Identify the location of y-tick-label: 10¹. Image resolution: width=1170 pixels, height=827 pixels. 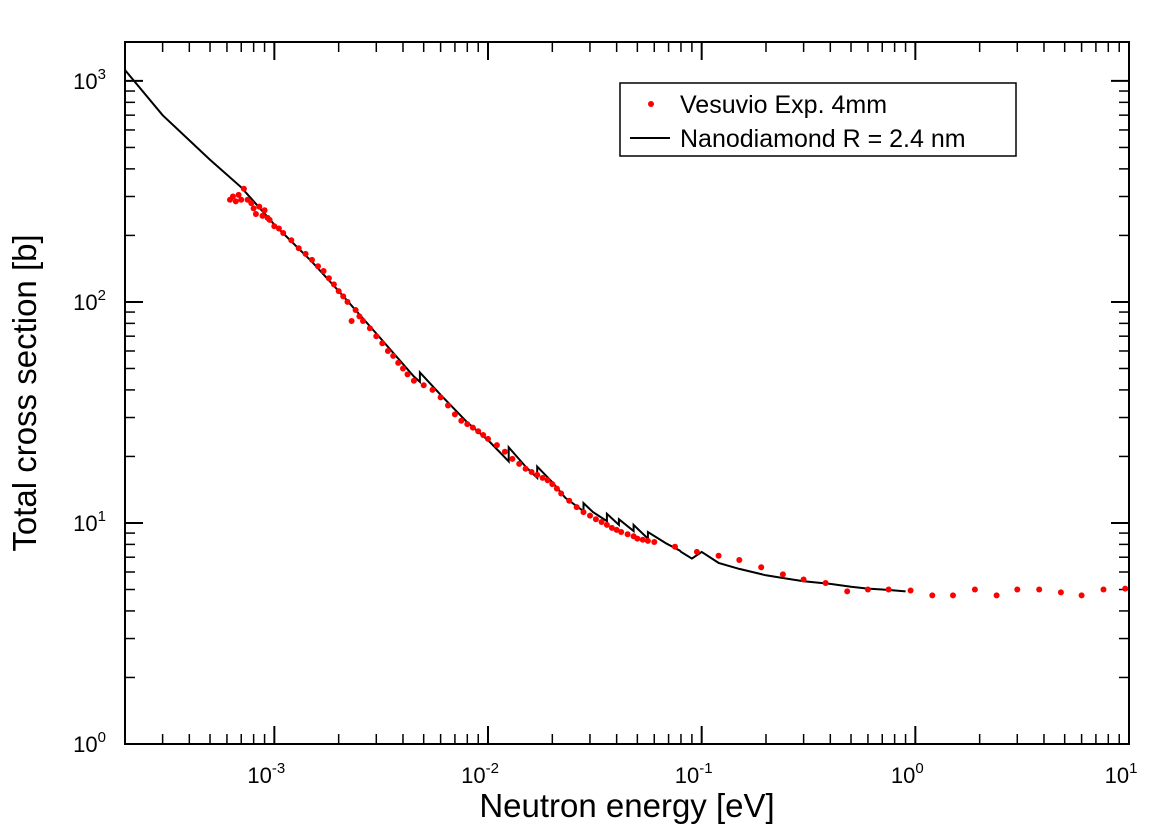
(89, 522).